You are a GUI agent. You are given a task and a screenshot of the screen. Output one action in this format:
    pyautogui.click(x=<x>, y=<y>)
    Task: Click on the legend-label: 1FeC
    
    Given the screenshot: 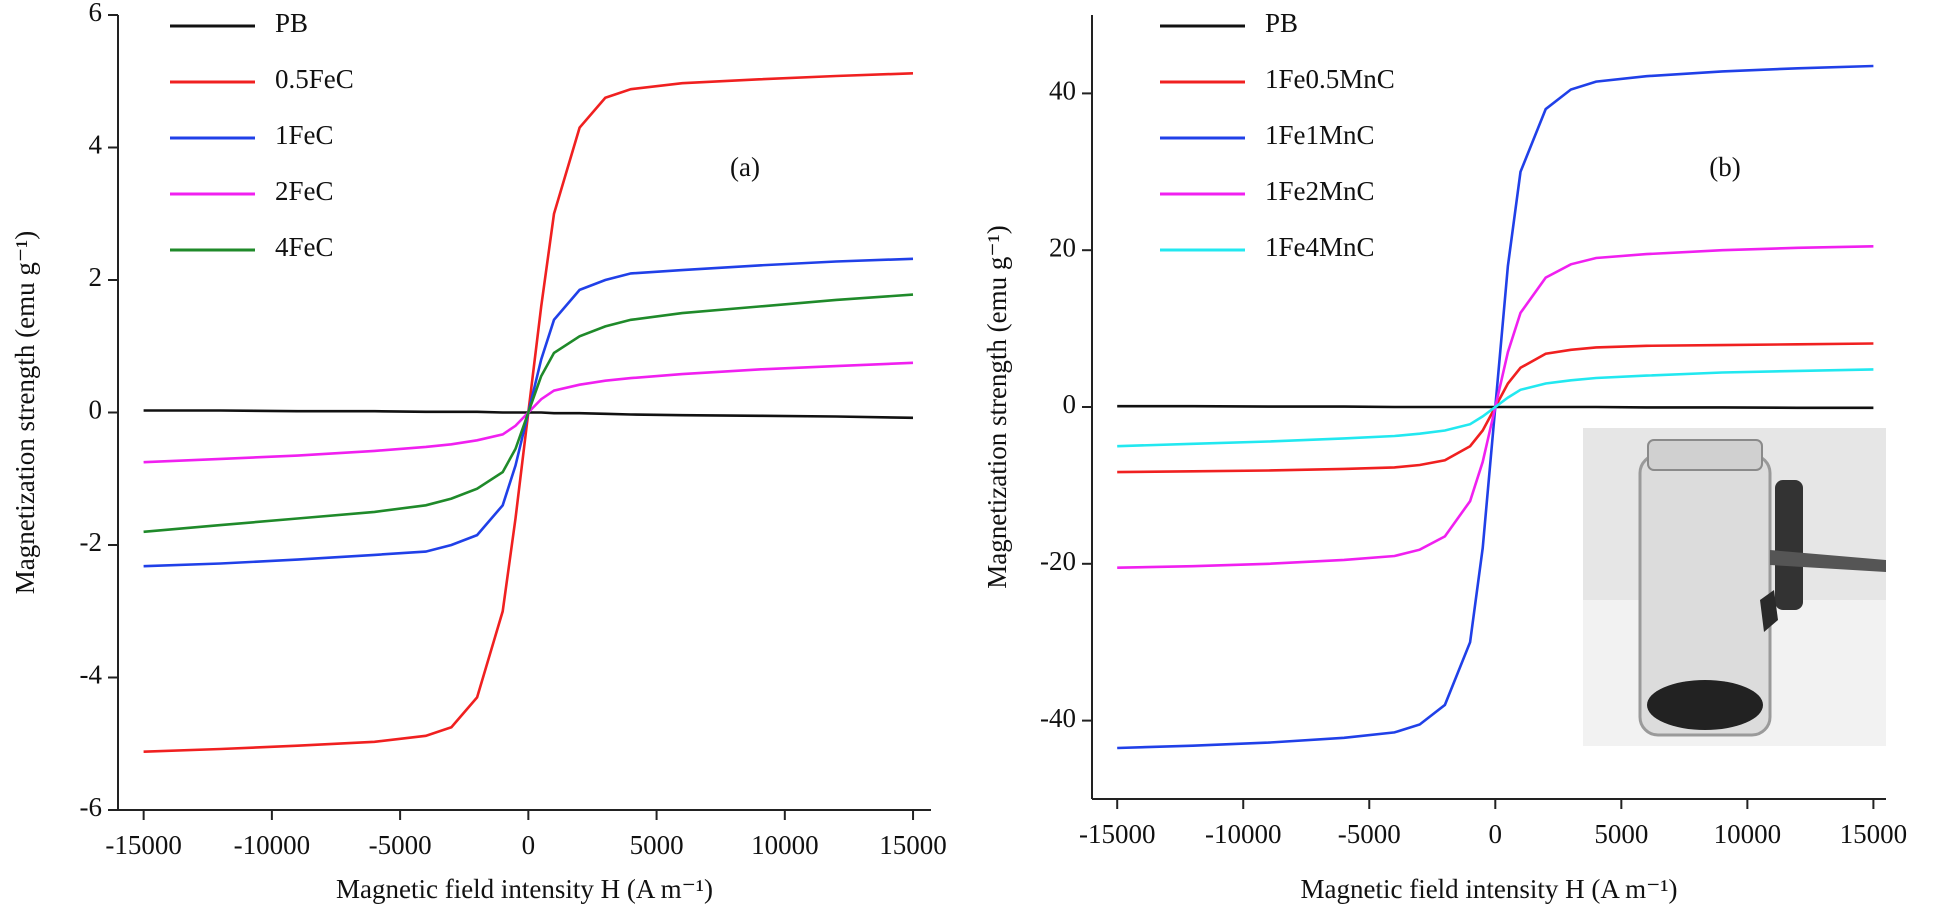 What is the action you would take?
    pyautogui.click(x=304, y=135)
    